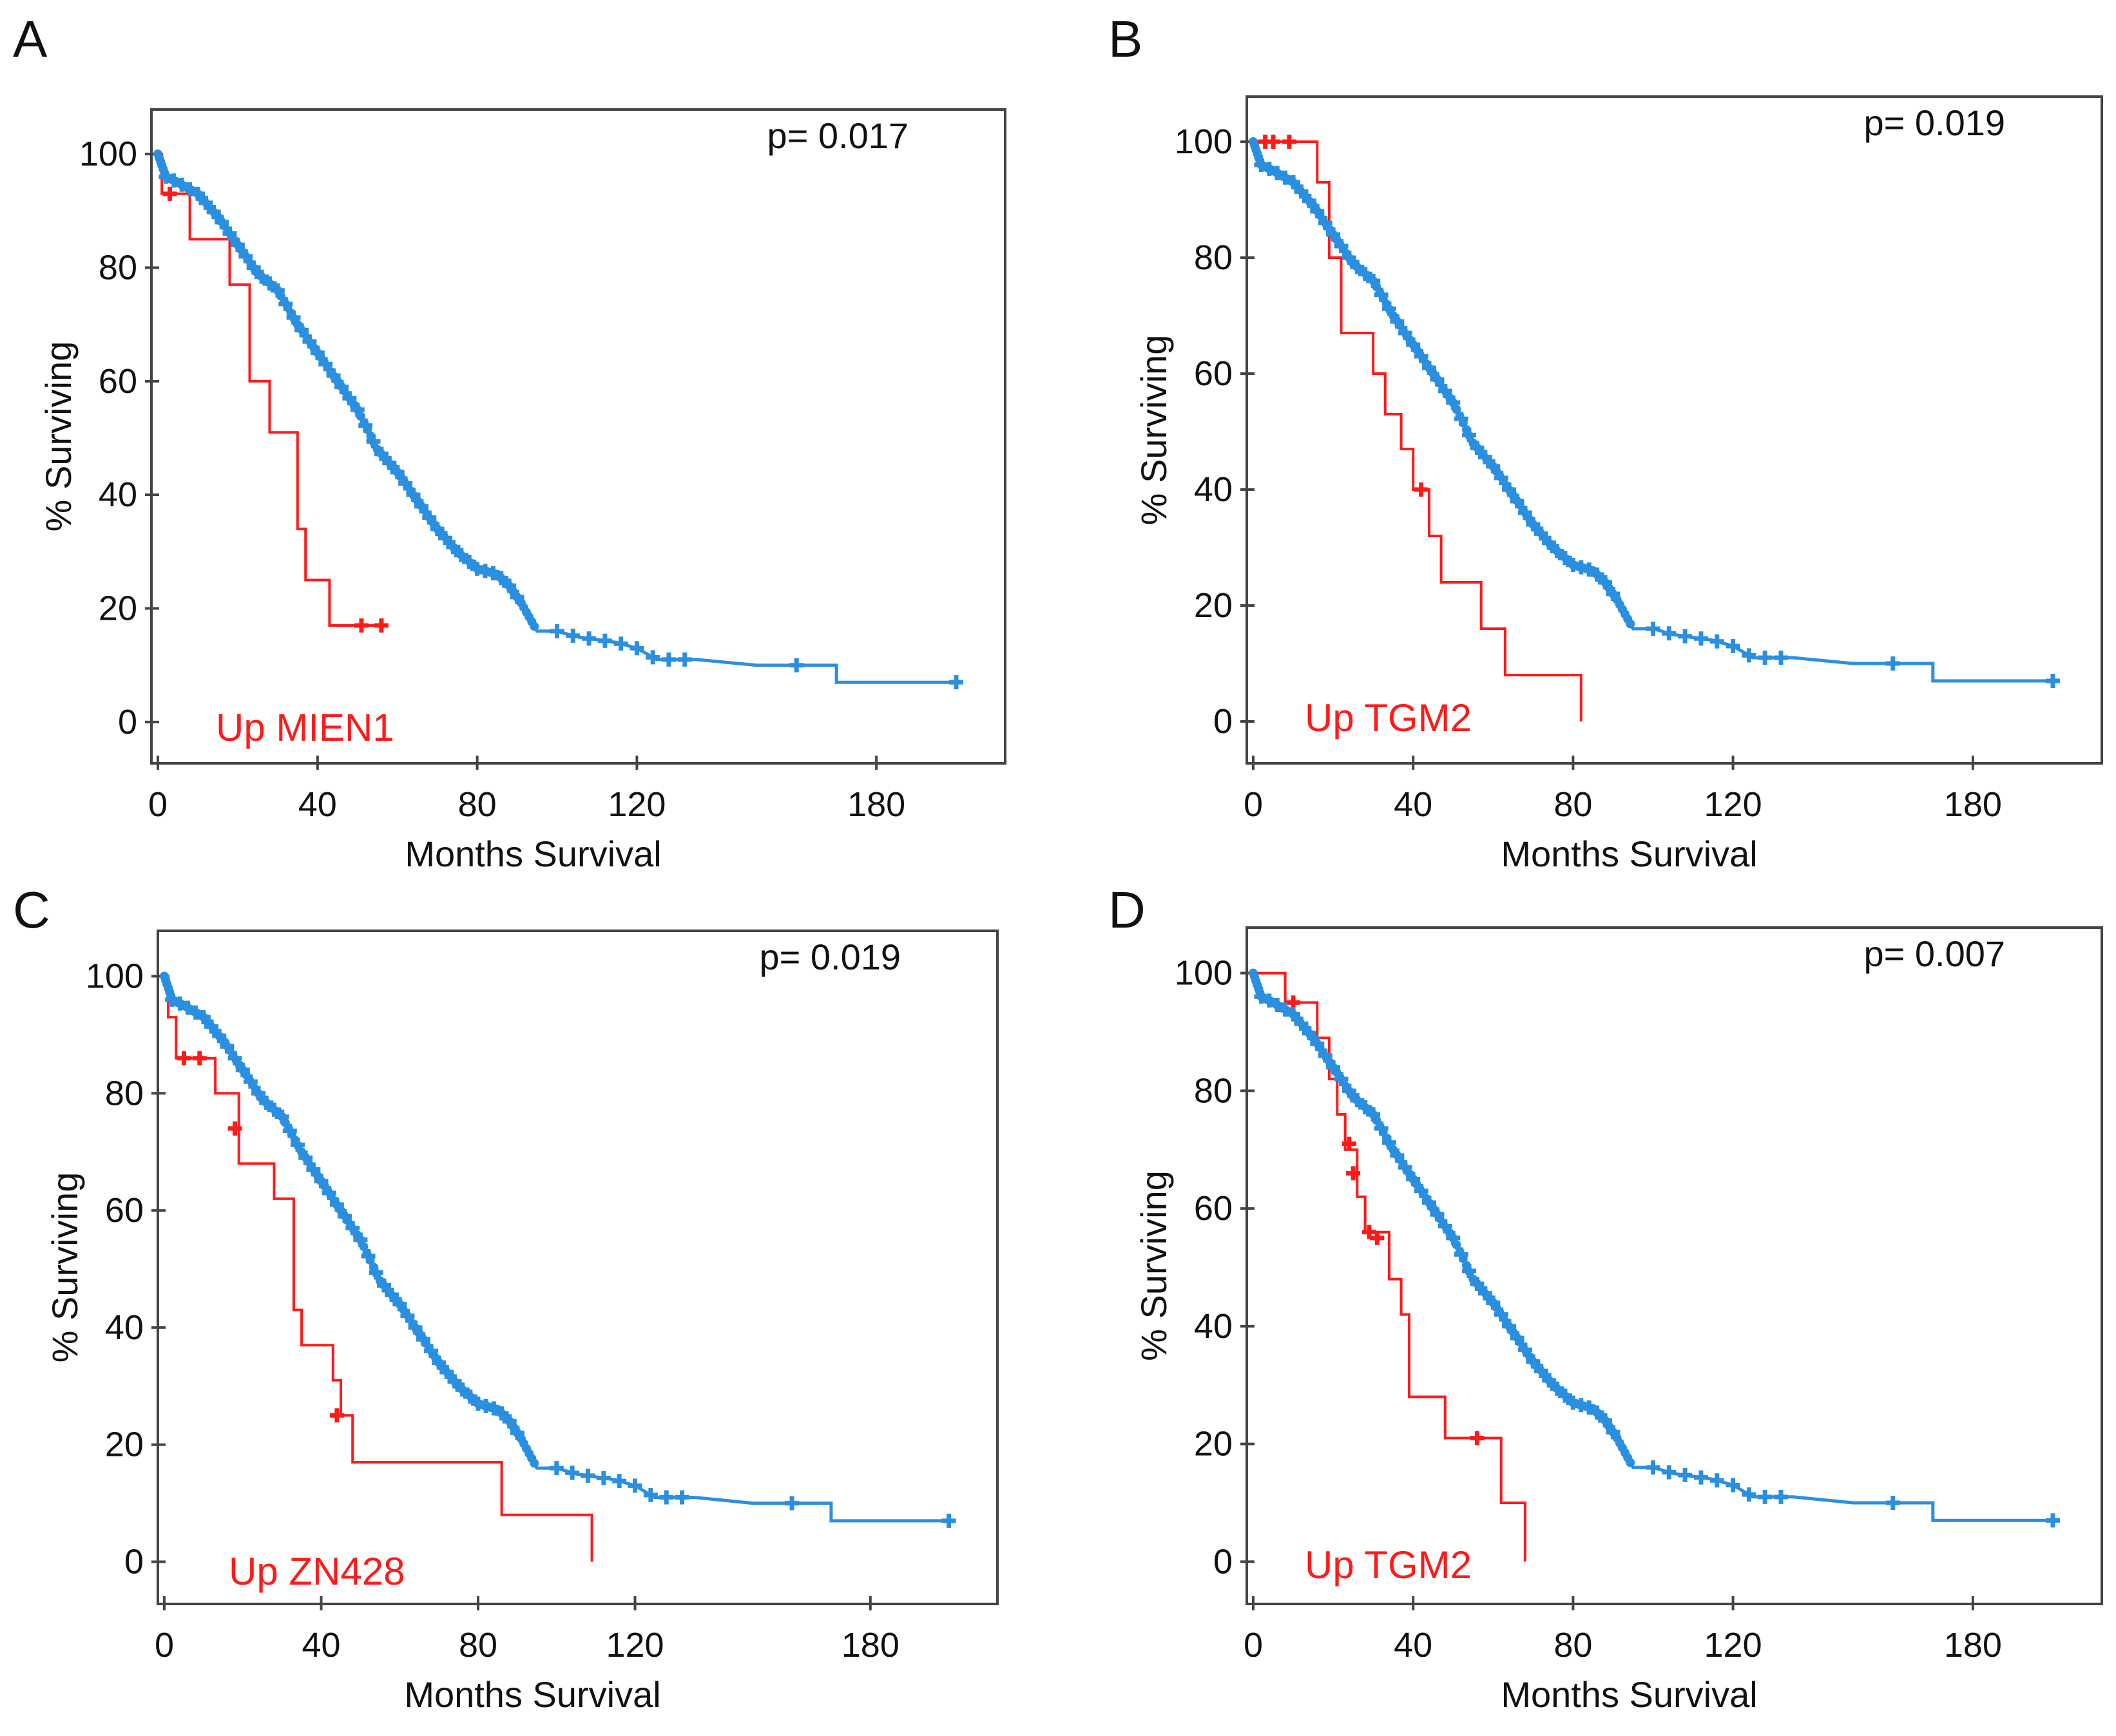 Image resolution: width=2116 pixels, height=1736 pixels. Describe the element at coordinates (317, 1571) in the screenshot. I see `series-label-up-gene: Up ZN428` at that location.